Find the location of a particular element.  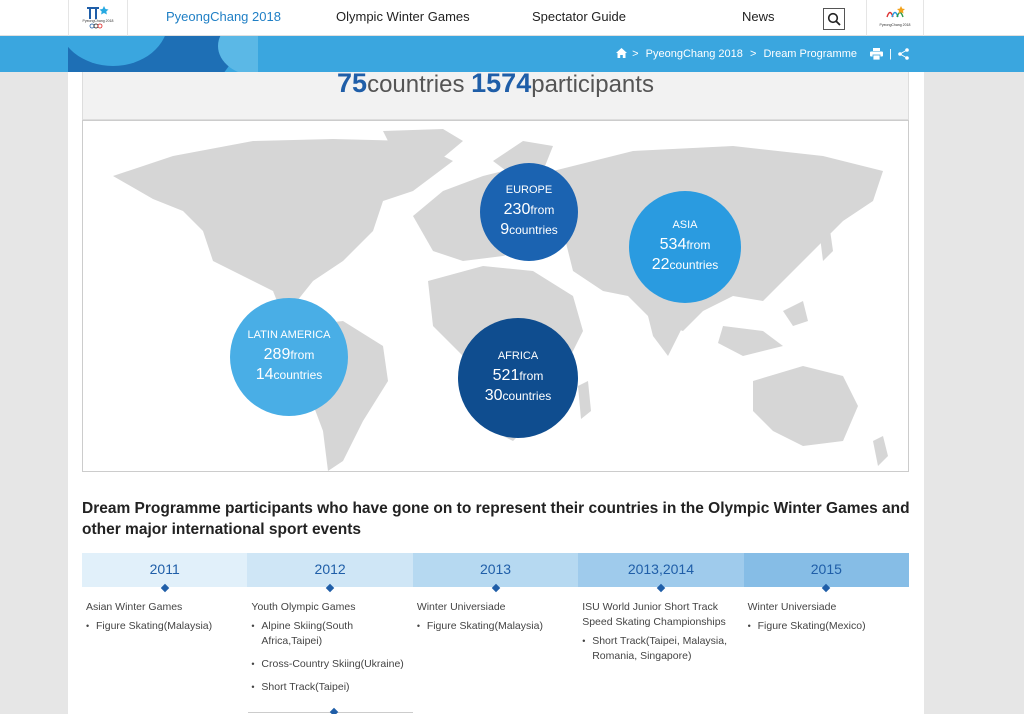

timeline-year: 2013 is located at coordinates (495, 573).